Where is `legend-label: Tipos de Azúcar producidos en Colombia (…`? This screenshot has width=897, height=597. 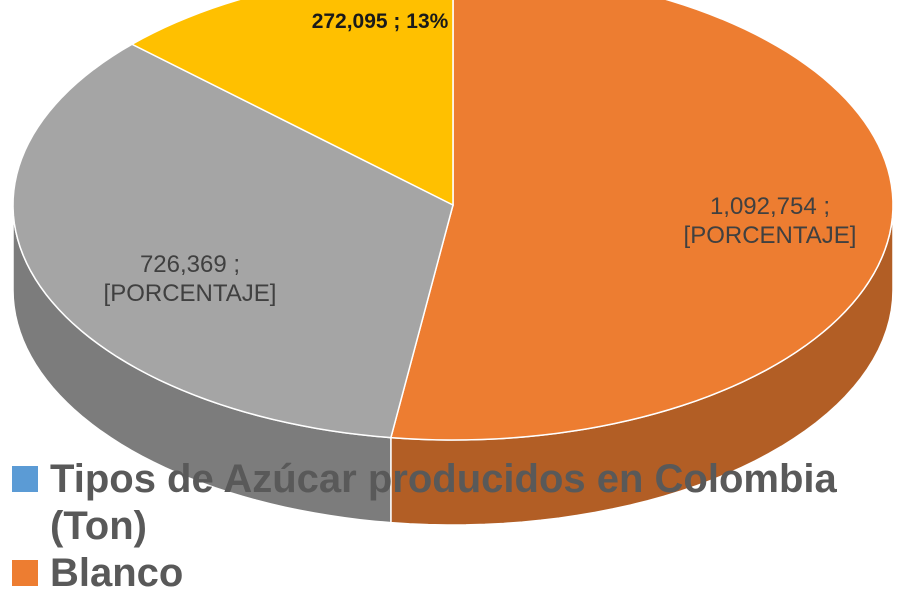 legend-label: Tipos de Azúcar producidos en Colombia (… is located at coordinates (443, 502).